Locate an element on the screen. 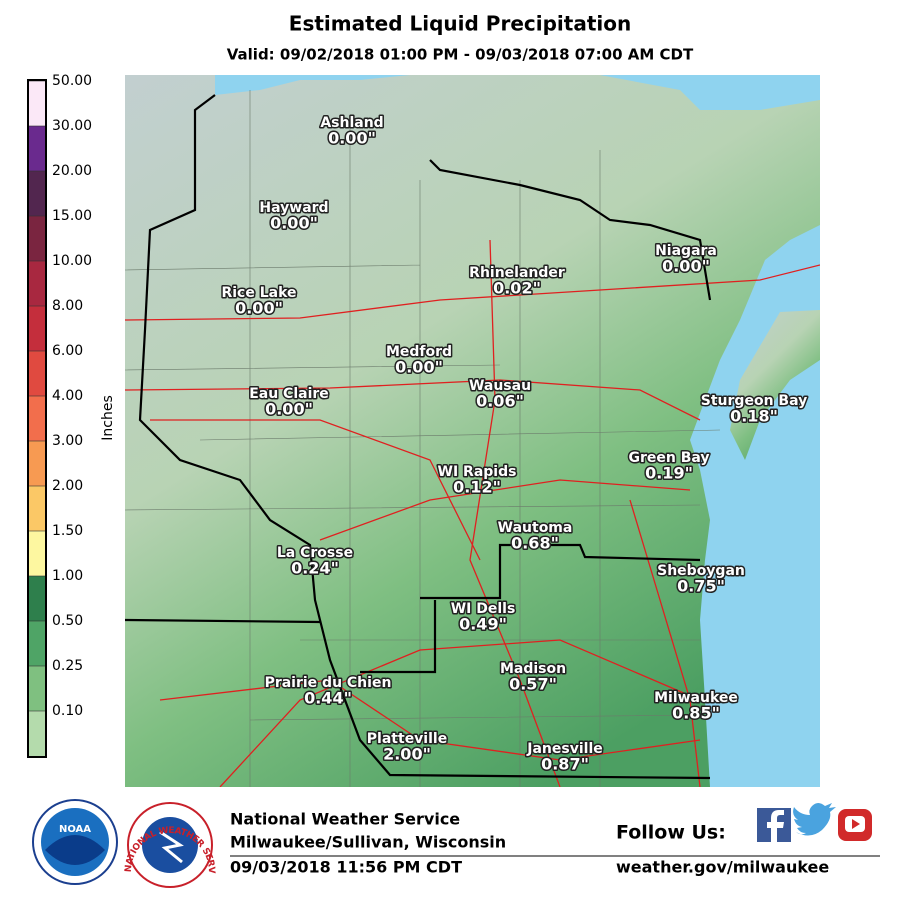  issued: 09/03/2018 11:56 PM CDT is located at coordinates (346, 867).